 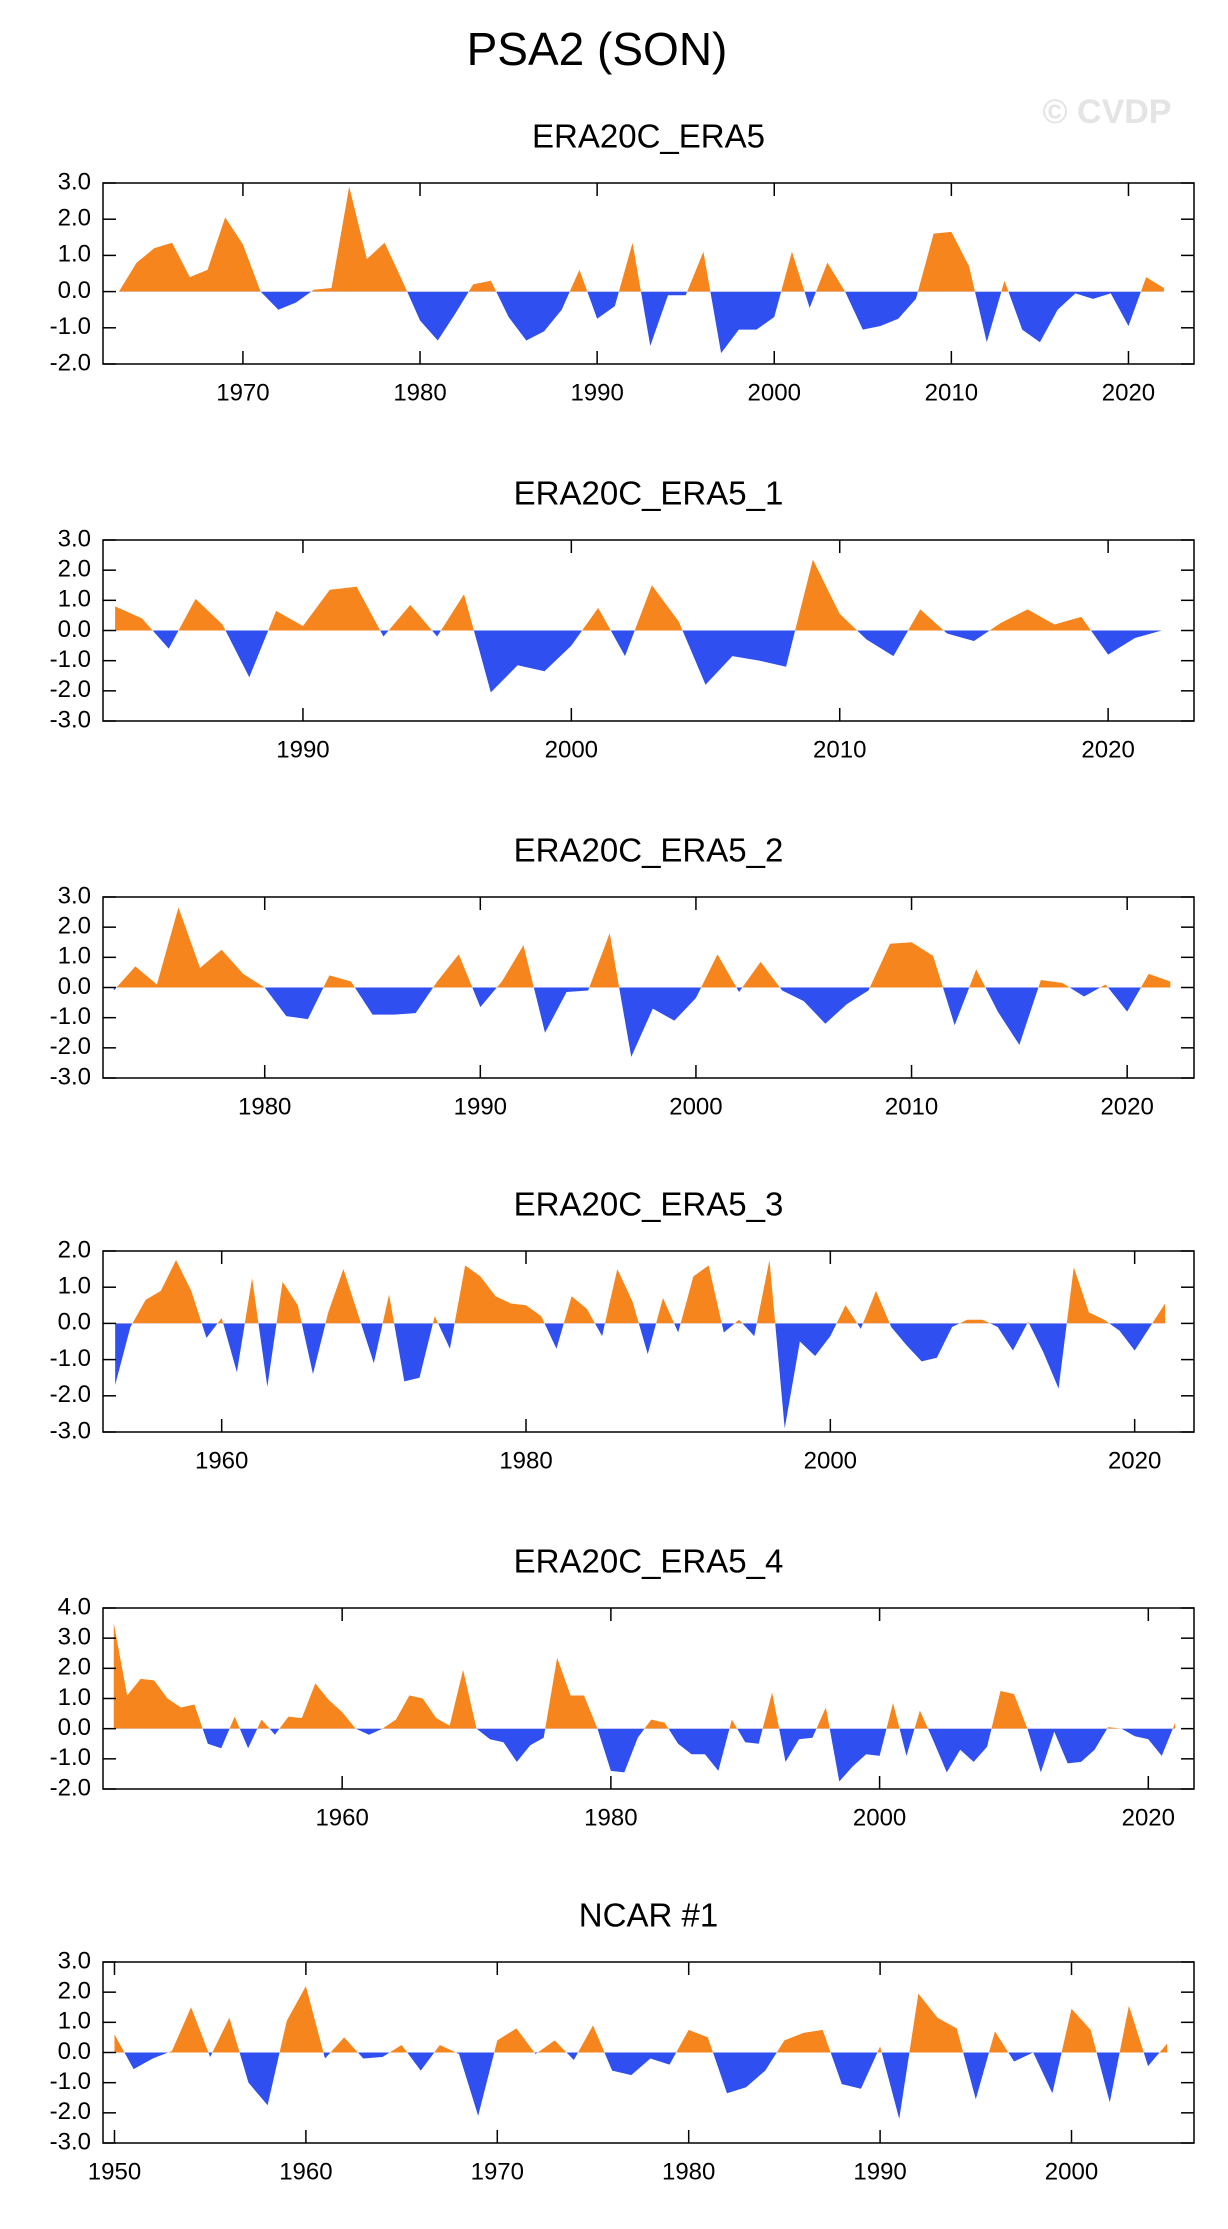 I want to click on watermark: © CVDP, so click(x=1107, y=112).